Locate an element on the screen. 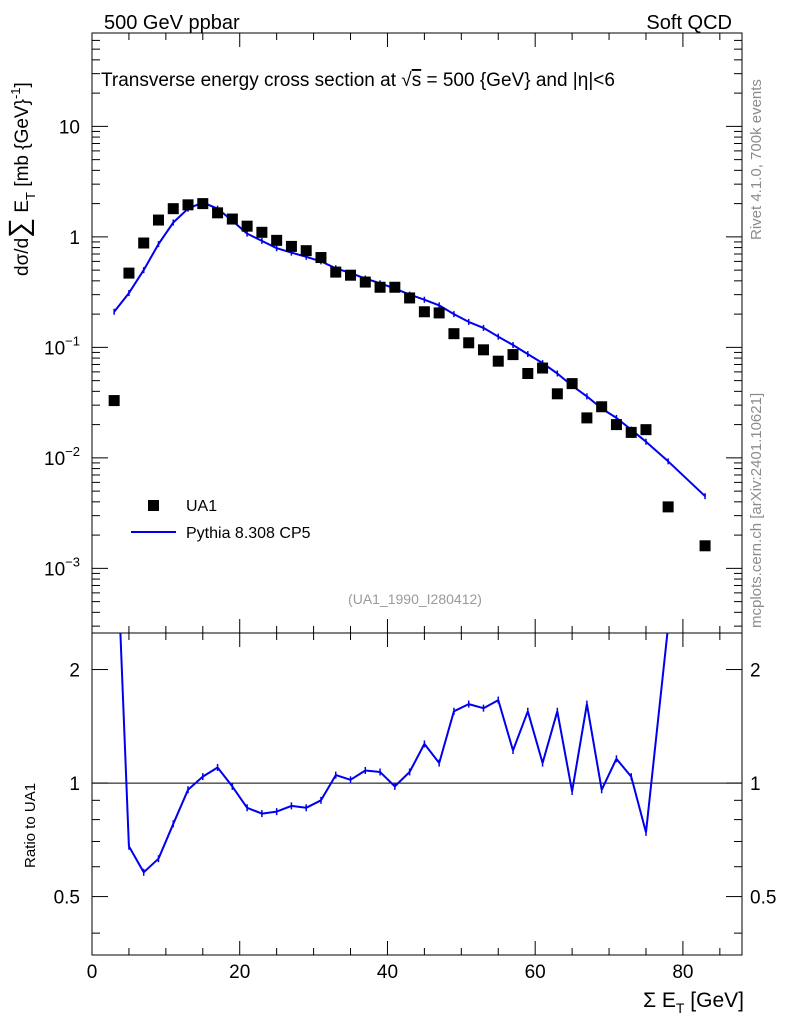 The image size is (786, 1024). main-y-tick-label-0: 10 is located at coordinates (69, 127).